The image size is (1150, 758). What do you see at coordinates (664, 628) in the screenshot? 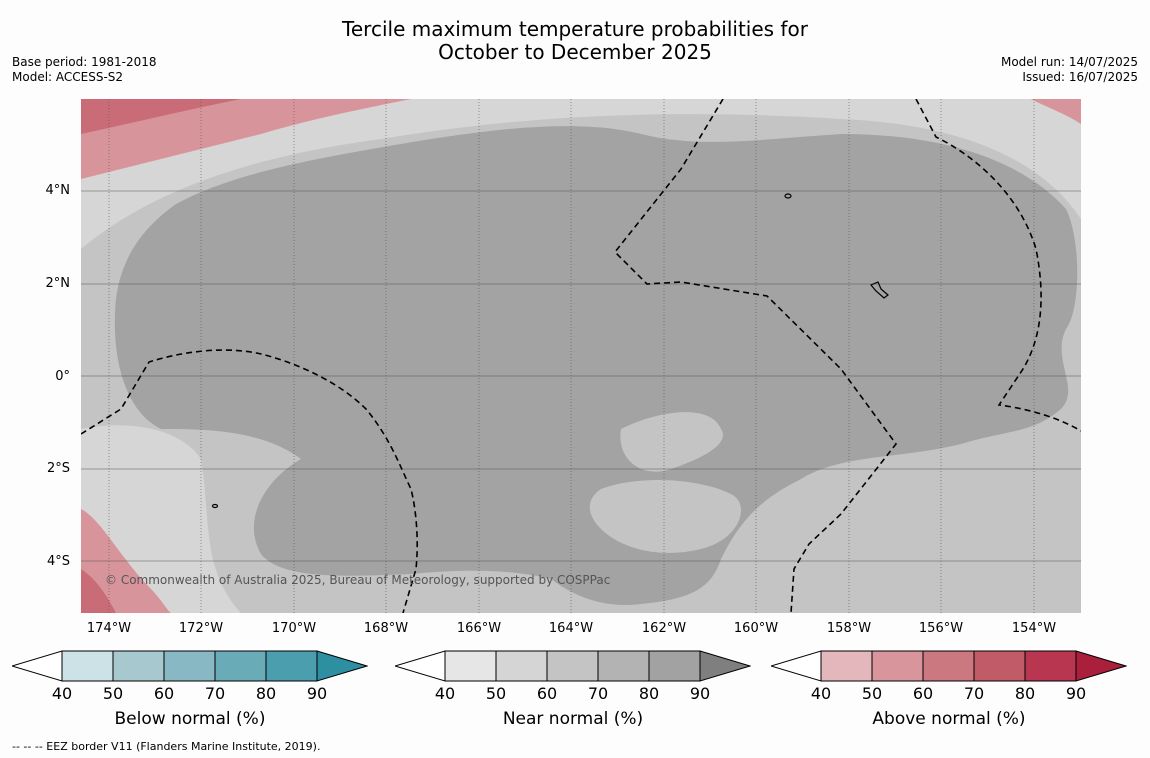
I see `lon-label-162w: 162°W` at bounding box center [664, 628].